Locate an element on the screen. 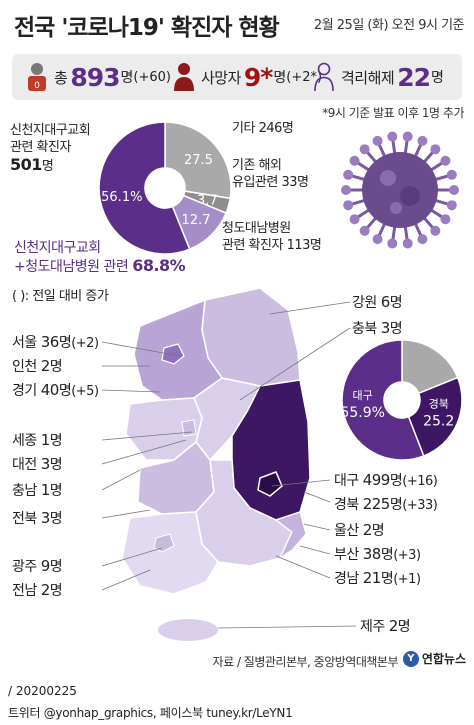 Image resolution: width=474 pixels, height=725 pixels. cases-donut-slice-label: 12.7 is located at coordinates (196, 220).